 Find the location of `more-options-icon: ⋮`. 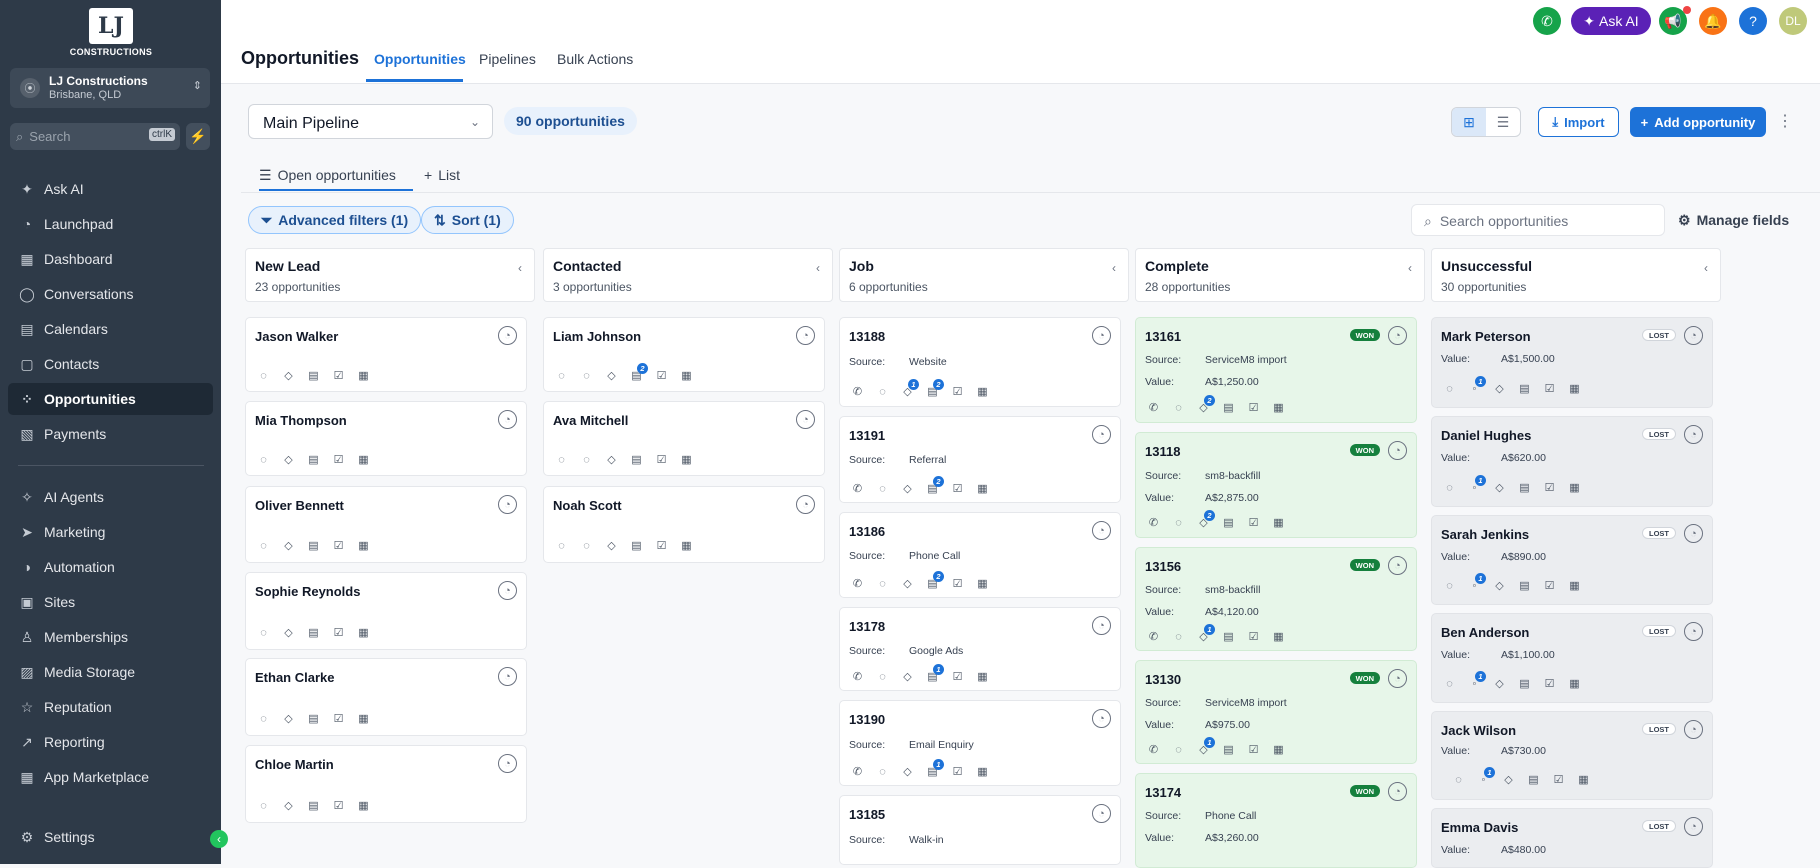

more-options-icon: ⋮ is located at coordinates (1785, 121).